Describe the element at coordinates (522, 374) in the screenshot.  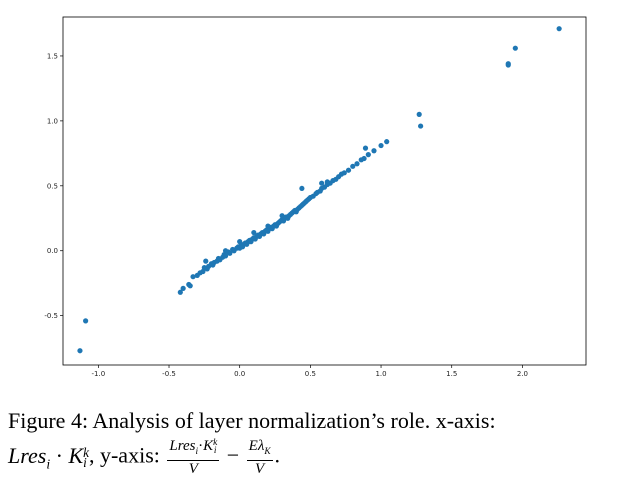
I see `x-tick-label: 2.0` at that location.